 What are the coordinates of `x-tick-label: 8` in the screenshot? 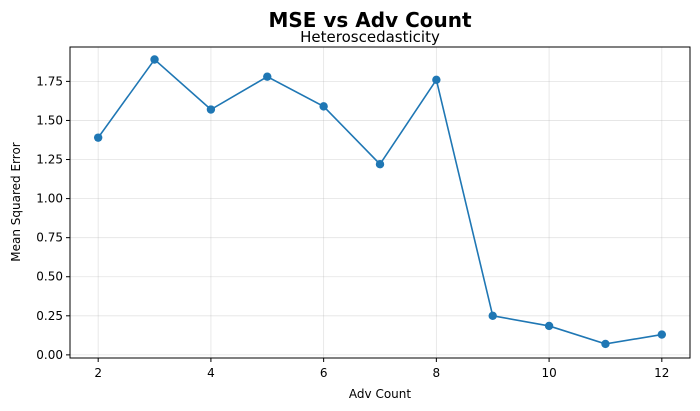 It's located at (437, 373).